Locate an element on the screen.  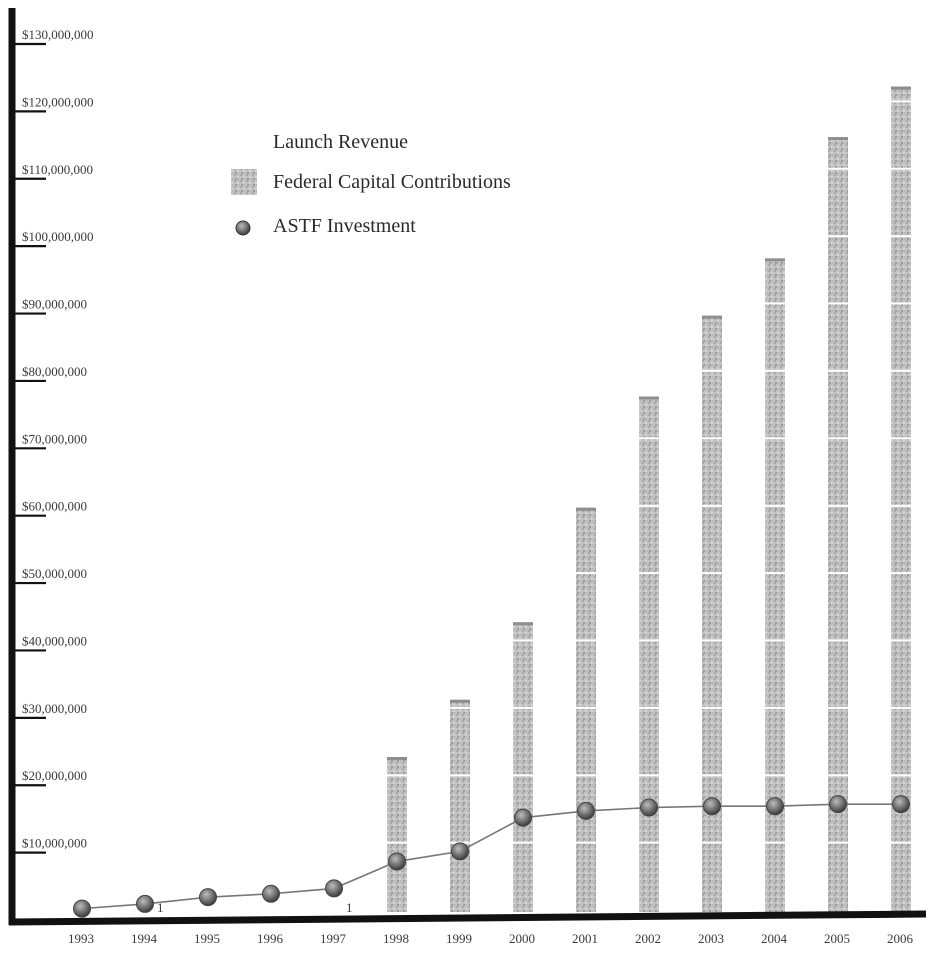
investment-line-group is located at coordinates (491, 856).